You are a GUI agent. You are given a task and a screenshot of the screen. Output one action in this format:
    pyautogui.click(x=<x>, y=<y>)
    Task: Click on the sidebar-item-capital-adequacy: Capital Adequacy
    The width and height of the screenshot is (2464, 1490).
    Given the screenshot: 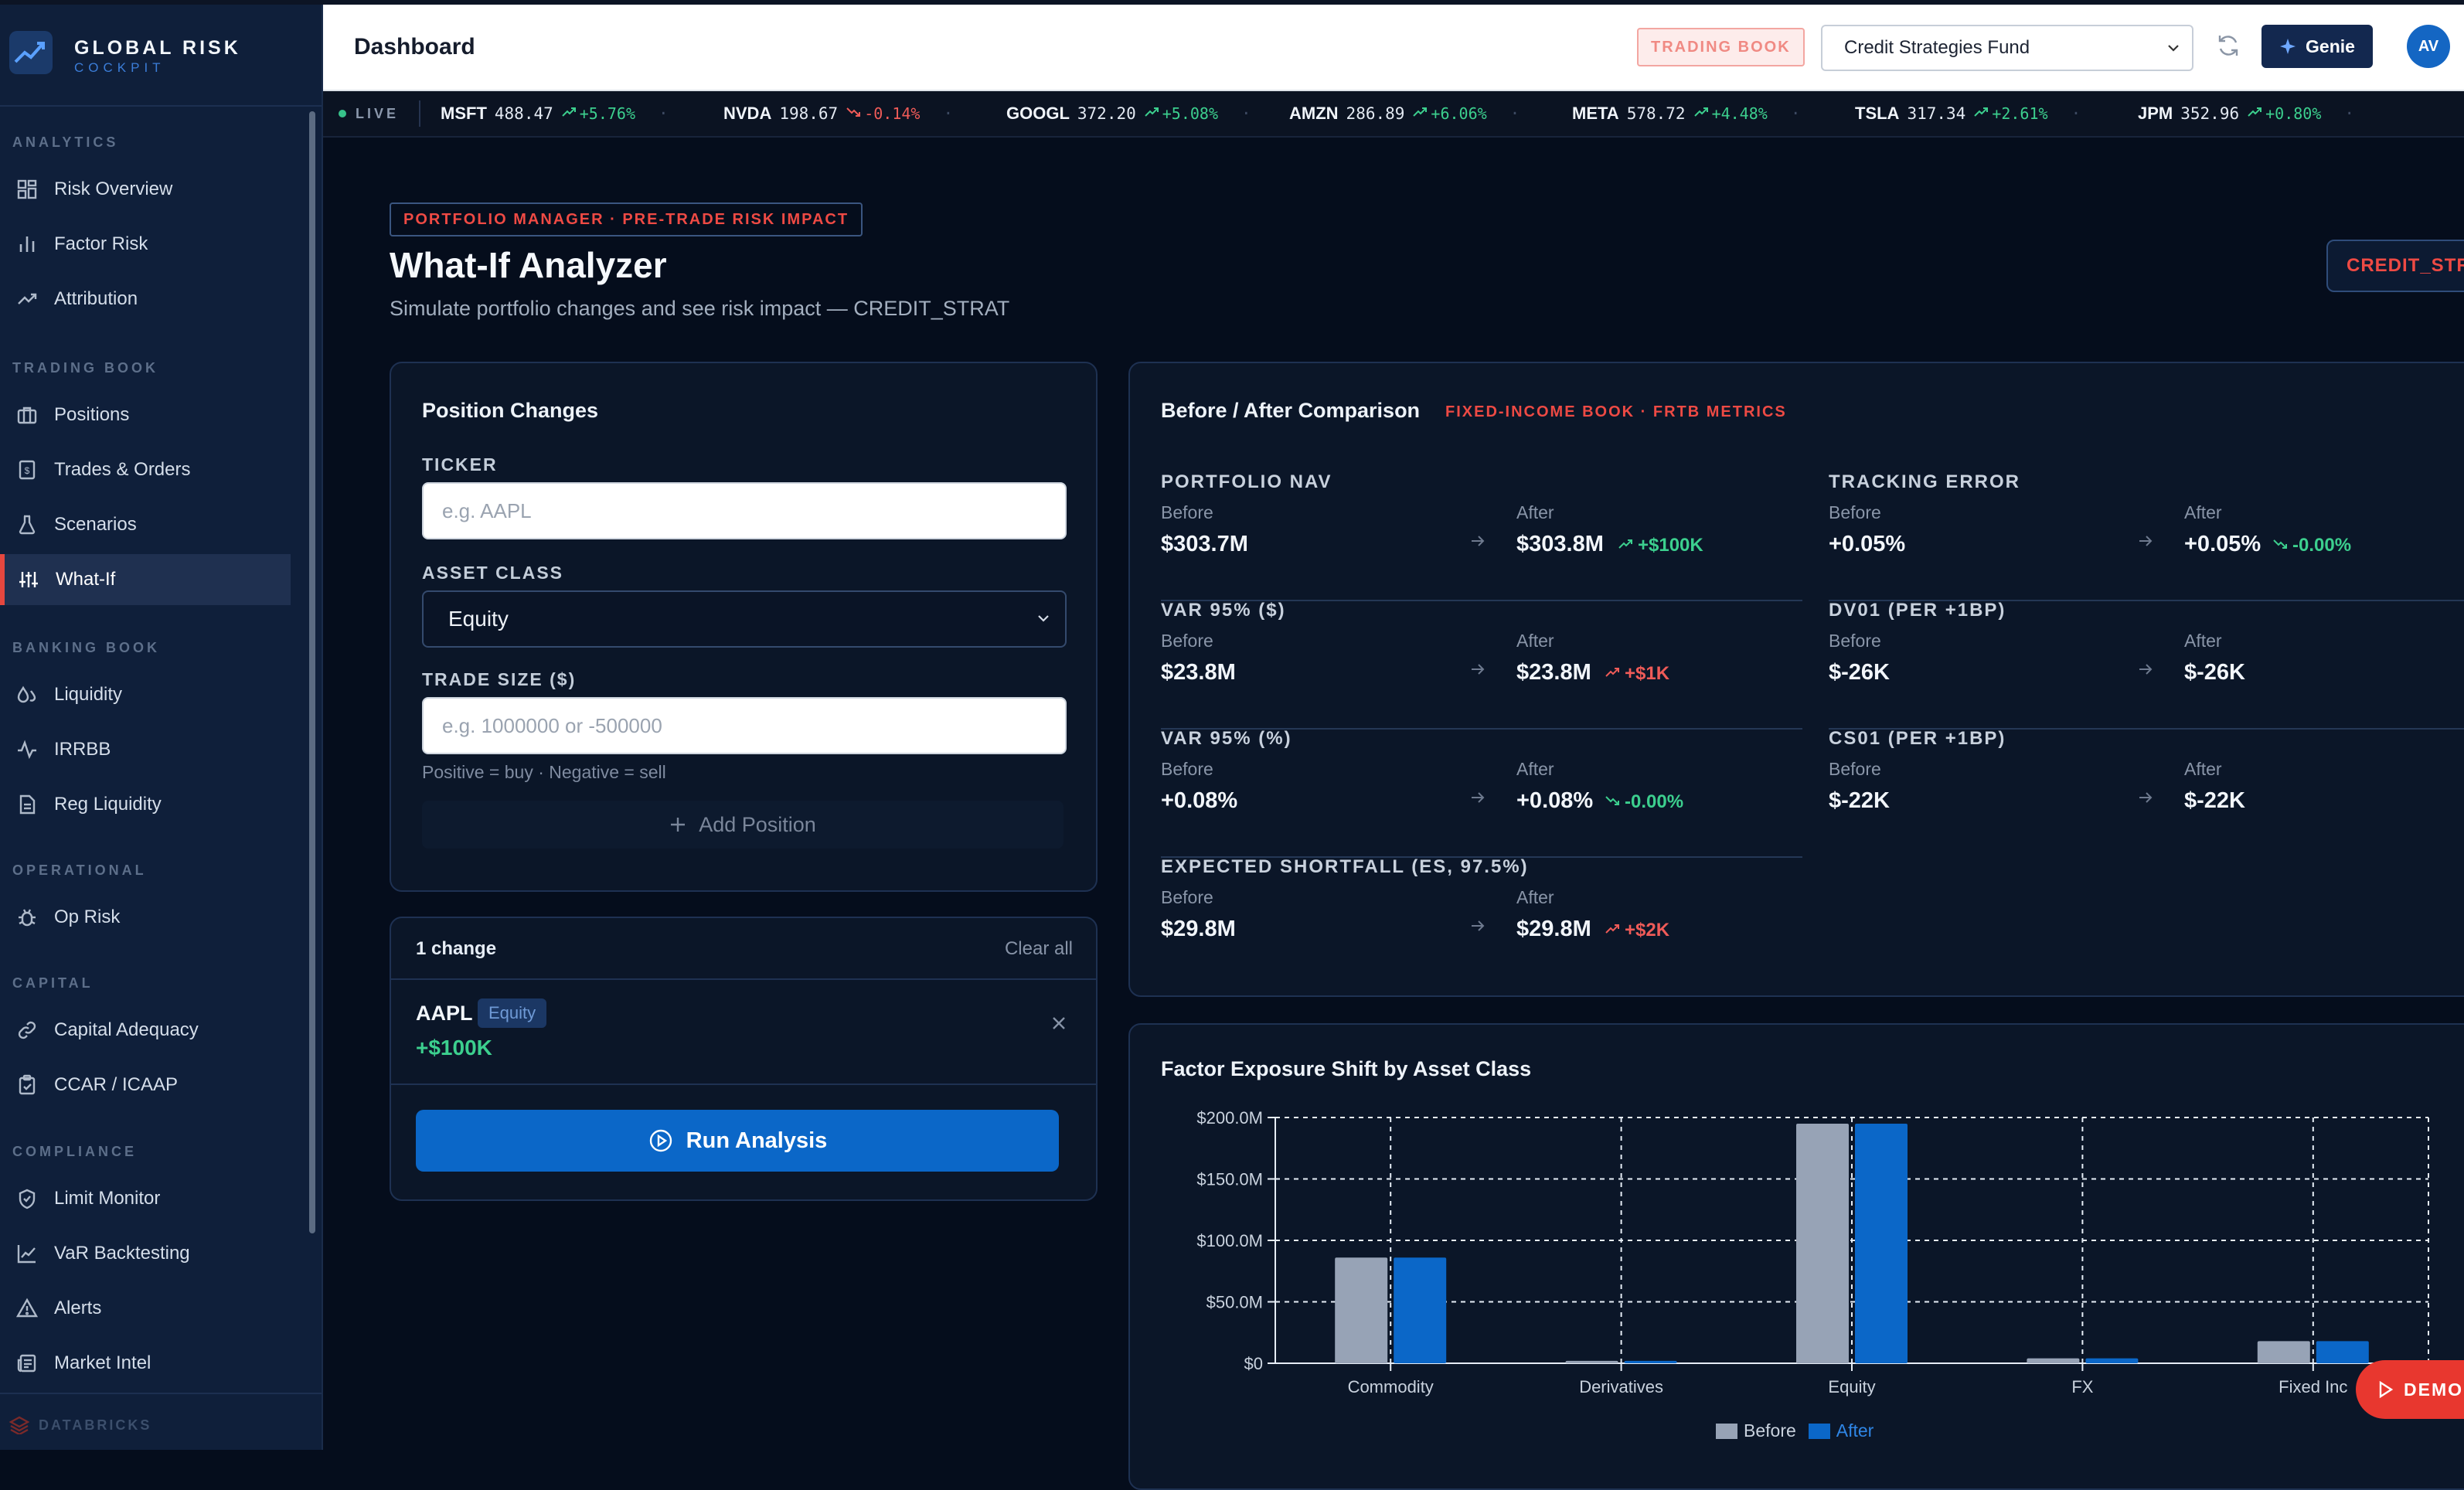 What is the action you would take?
    pyautogui.click(x=145, y=1030)
    